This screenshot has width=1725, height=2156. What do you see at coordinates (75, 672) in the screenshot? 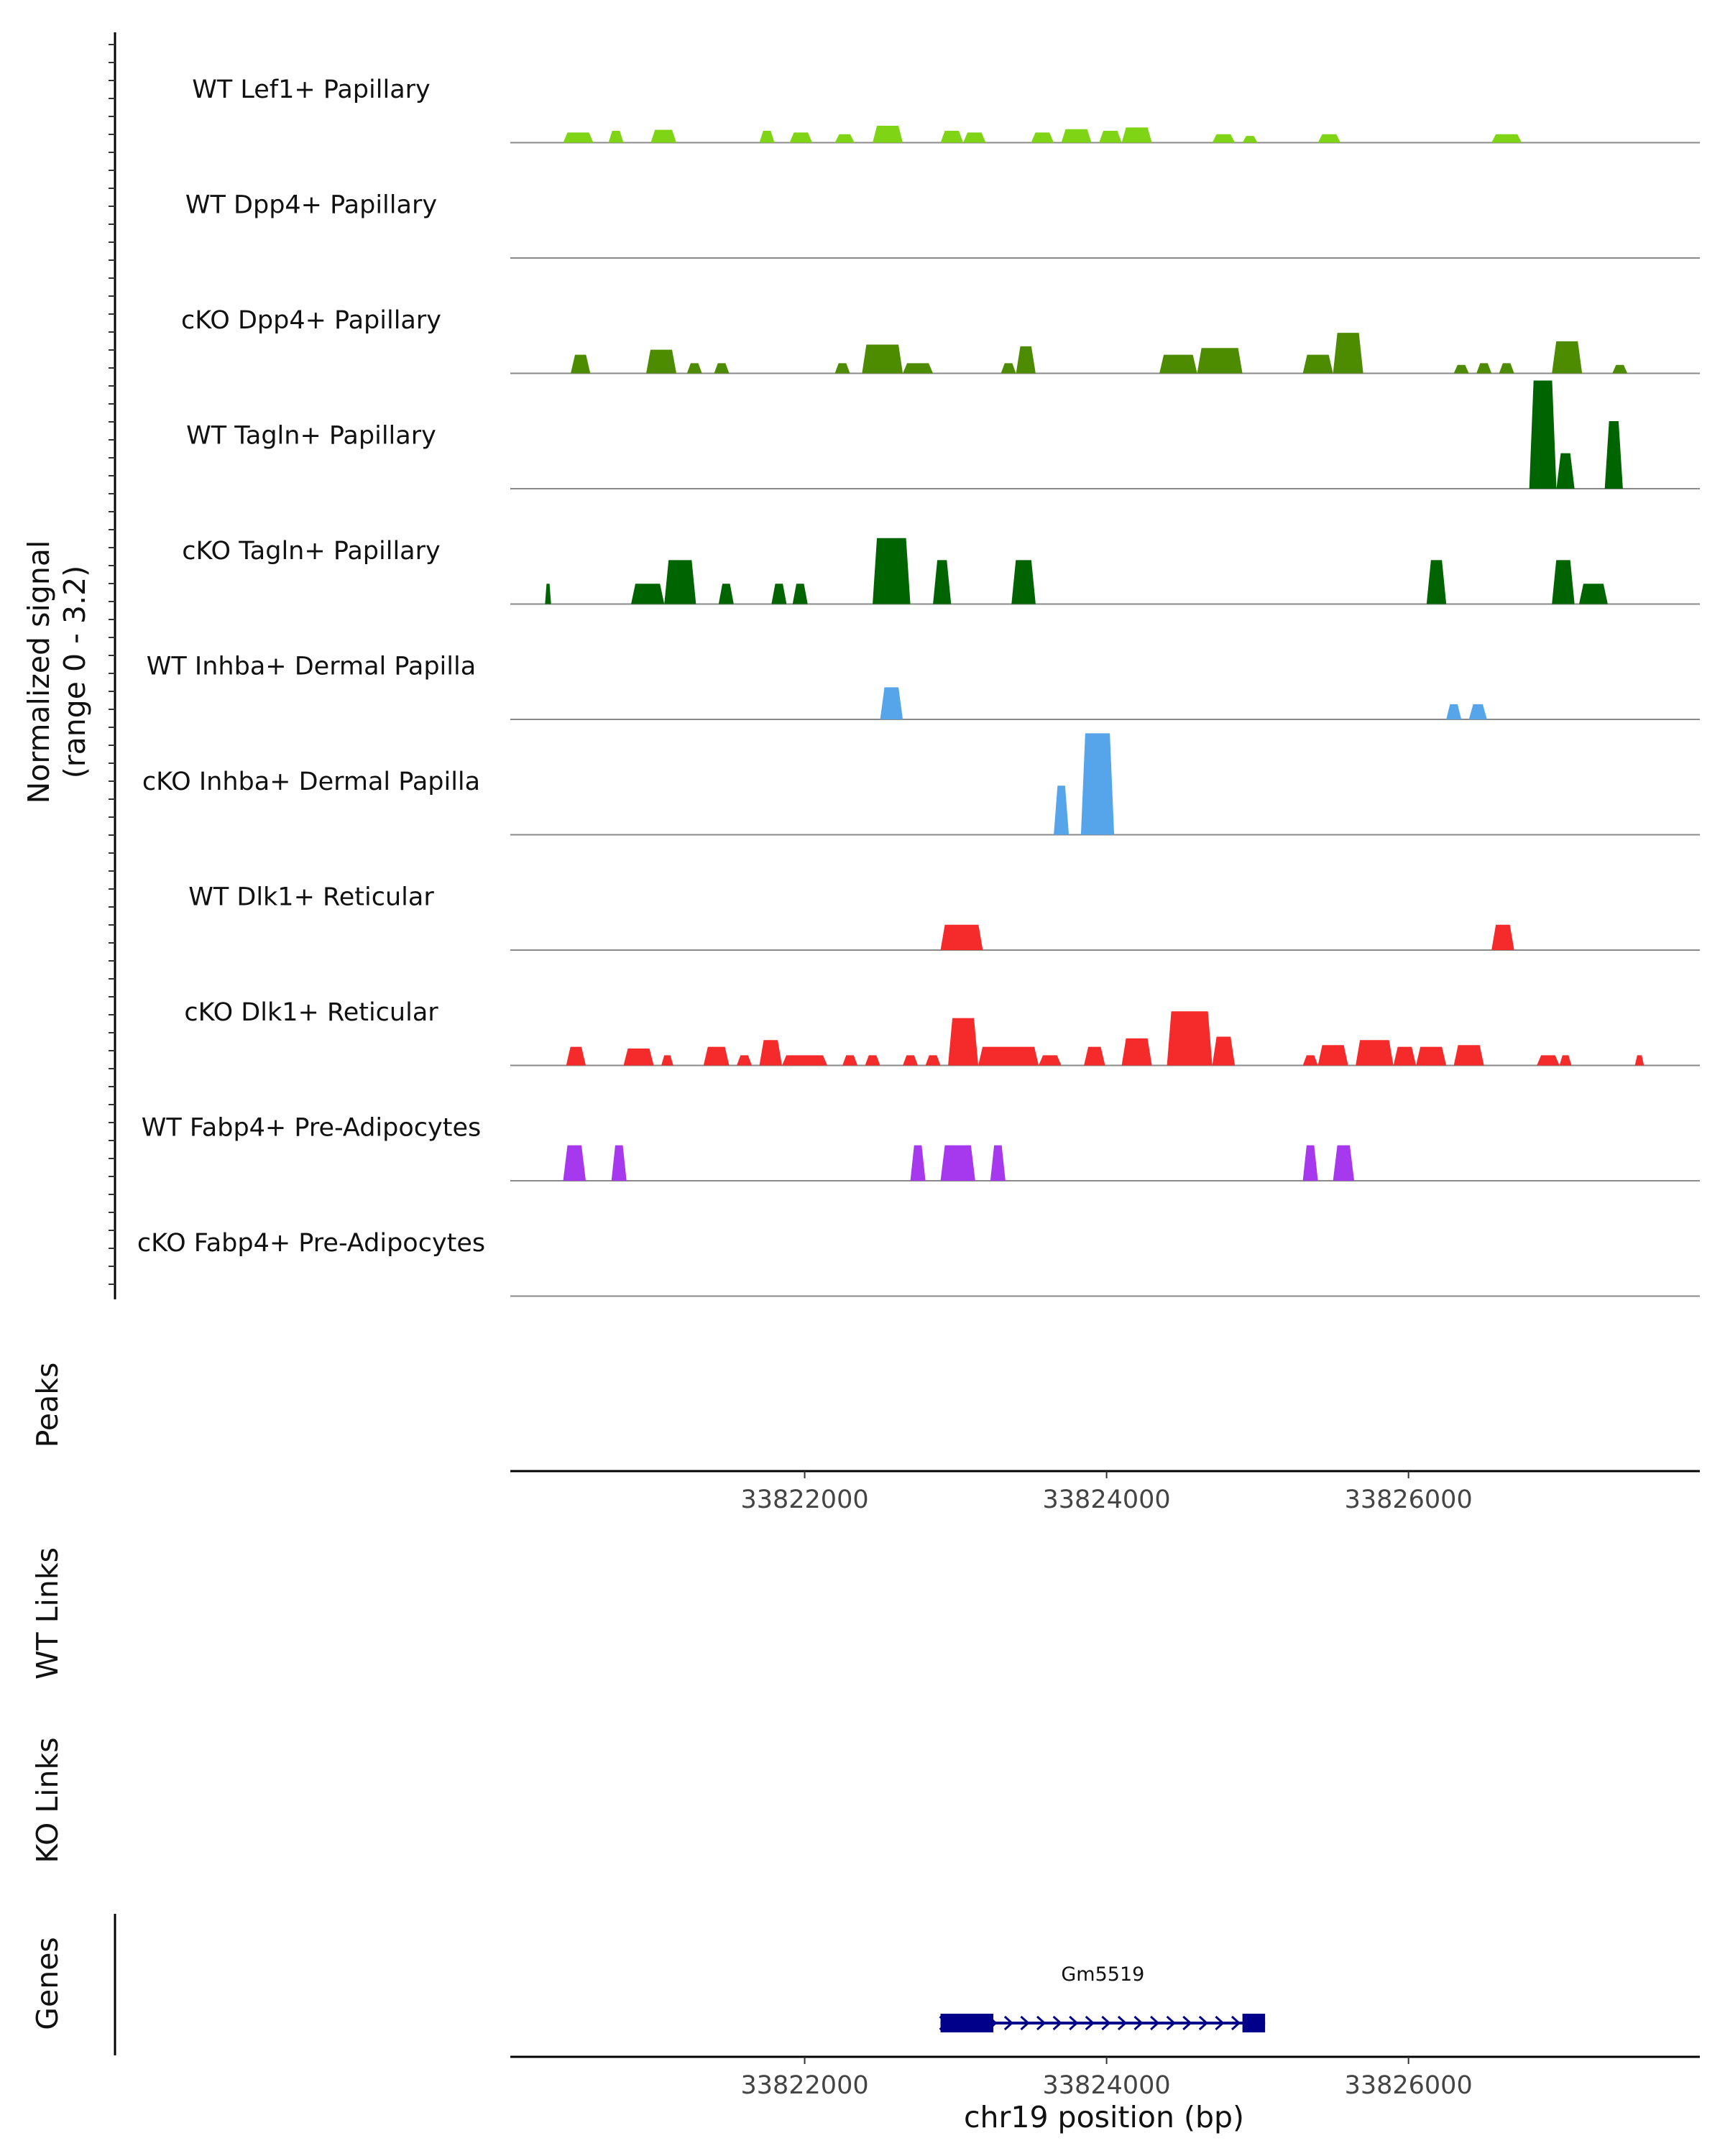
I see `signal-y-label-line2: (range 0 - 3.2)` at bounding box center [75, 672].